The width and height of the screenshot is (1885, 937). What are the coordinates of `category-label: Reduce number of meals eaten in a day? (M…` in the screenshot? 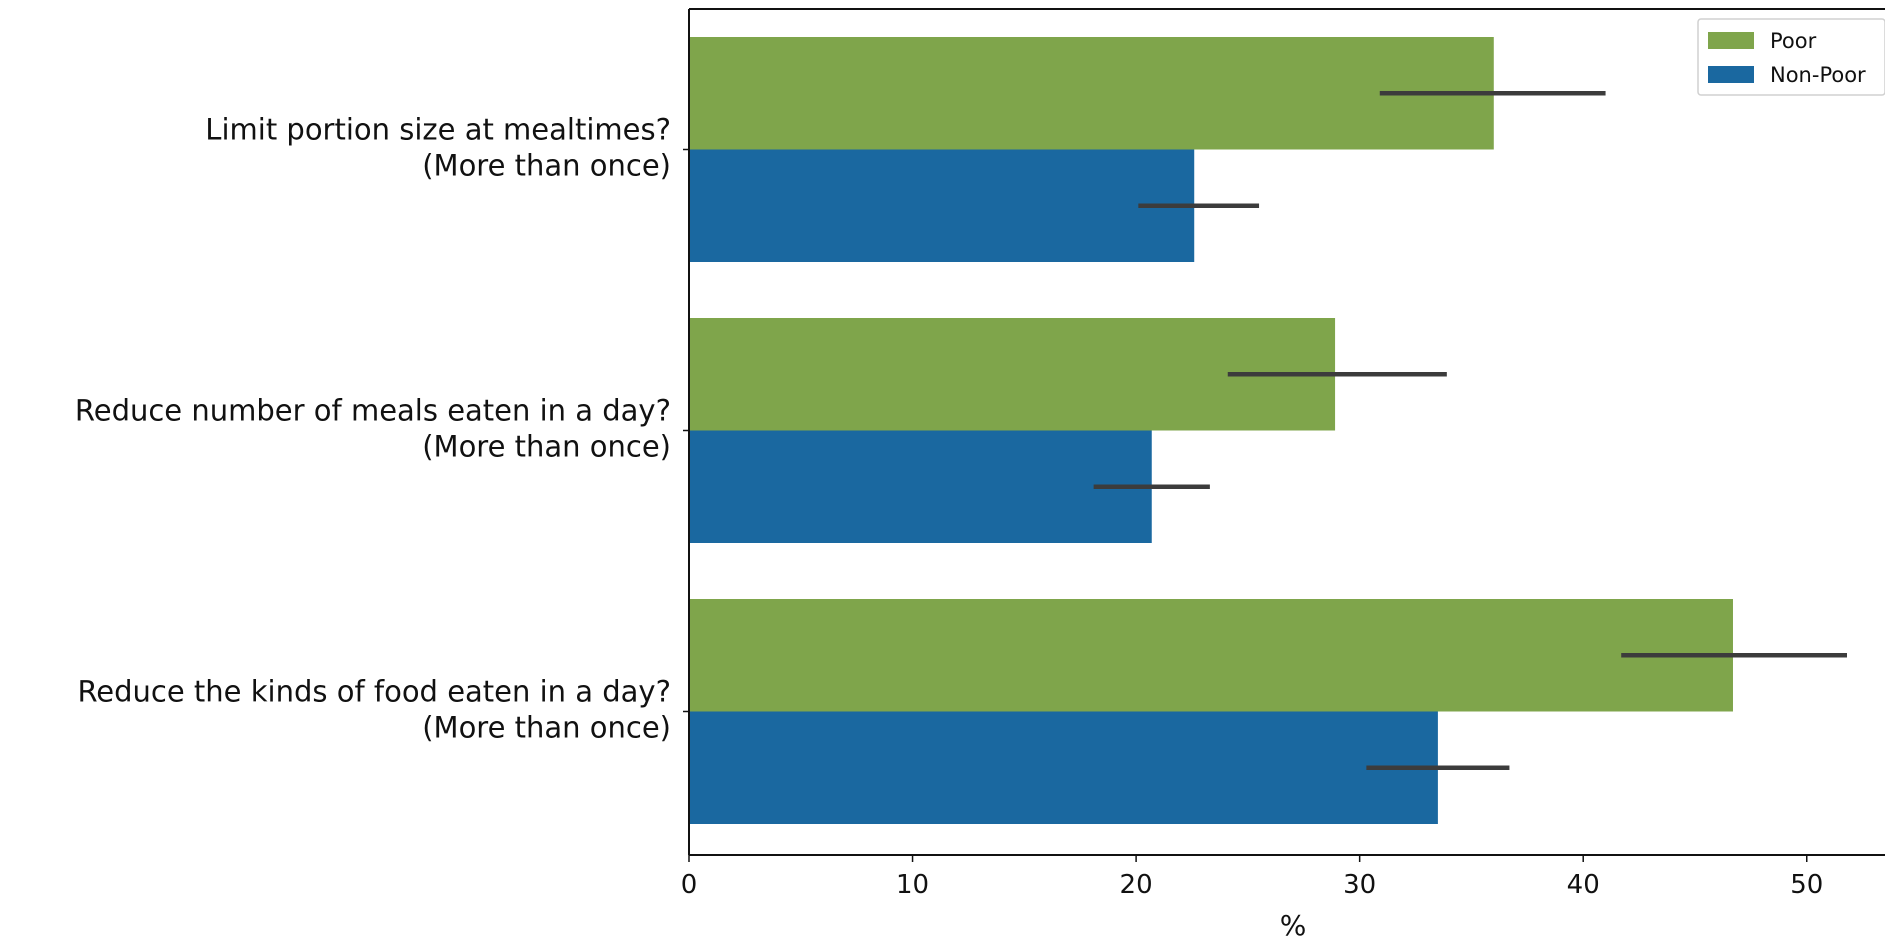 It's located at (373, 429).